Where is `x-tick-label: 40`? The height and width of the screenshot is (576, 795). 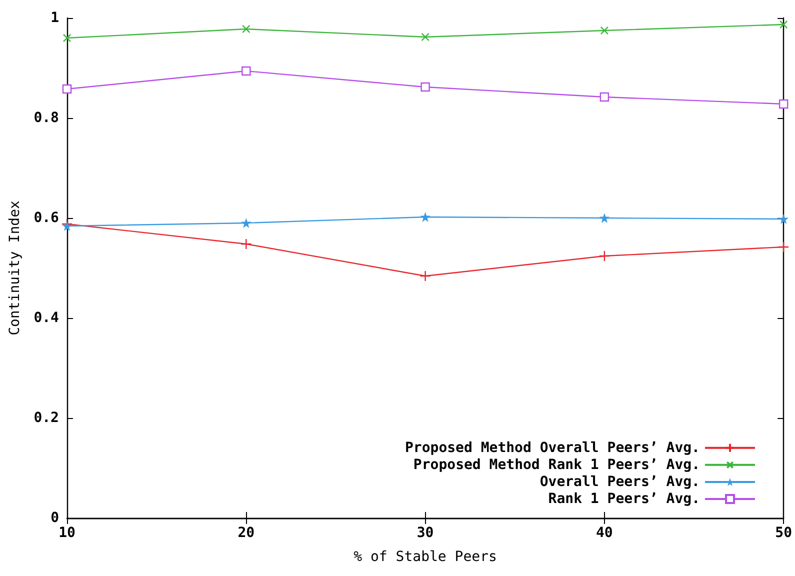 x-tick-label: 40 is located at coordinates (604, 533).